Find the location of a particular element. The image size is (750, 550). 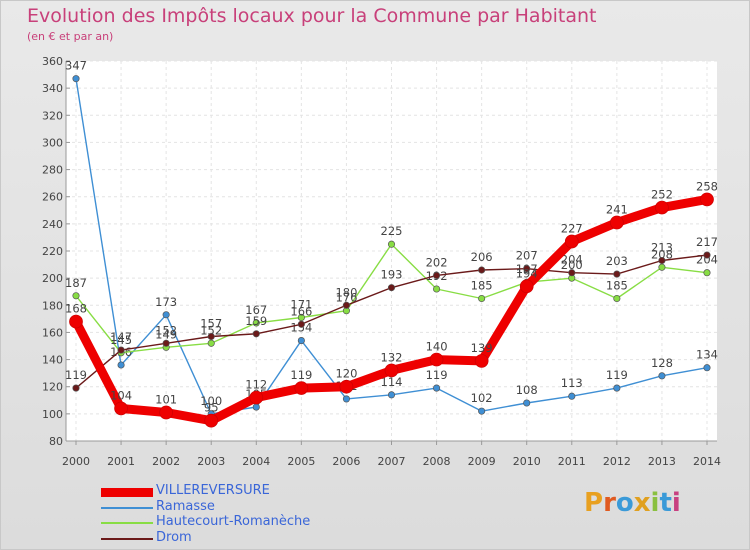

data-label: 173 is located at coordinates (166, 302).